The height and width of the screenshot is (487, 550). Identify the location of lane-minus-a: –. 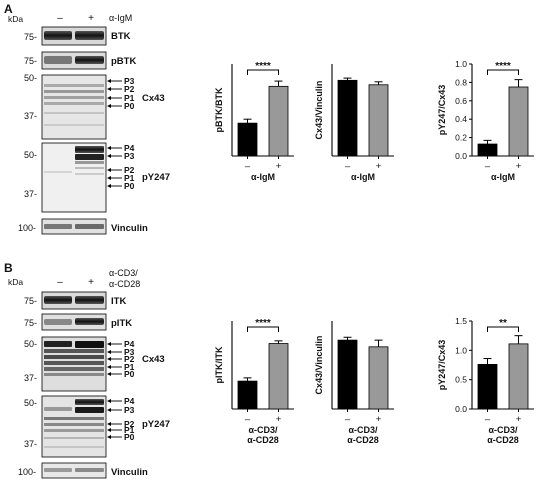
(60, 18).